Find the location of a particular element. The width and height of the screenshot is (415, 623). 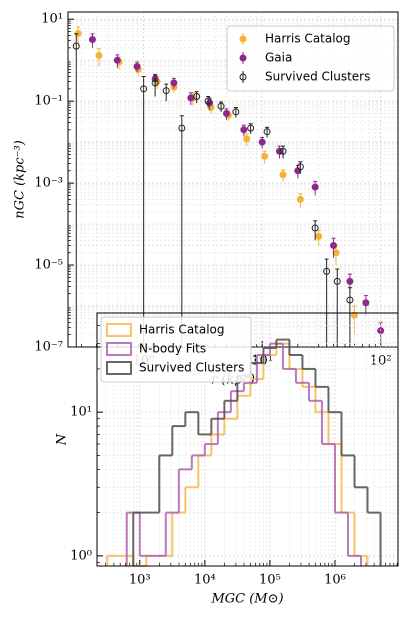

x-tick-label: 10⁶ is located at coordinates (335, 580).